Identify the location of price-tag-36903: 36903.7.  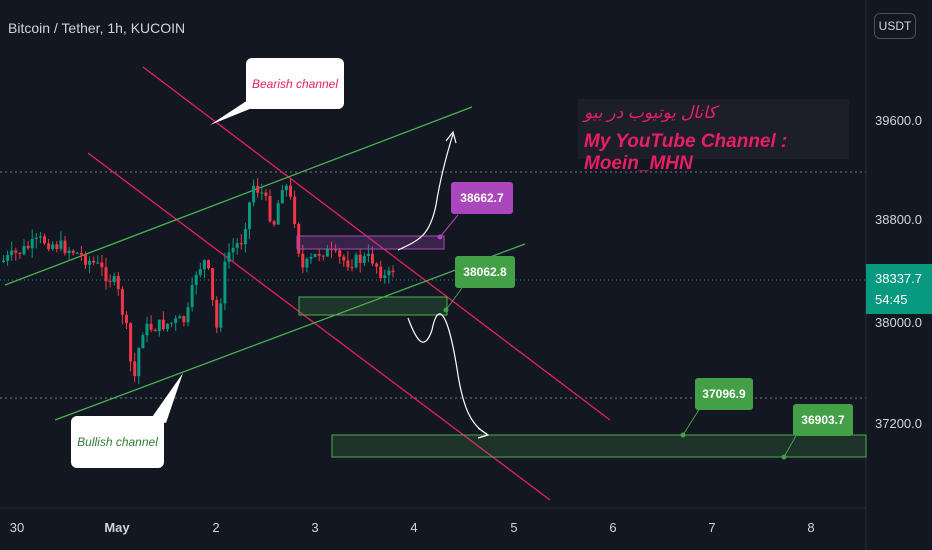
(823, 420).